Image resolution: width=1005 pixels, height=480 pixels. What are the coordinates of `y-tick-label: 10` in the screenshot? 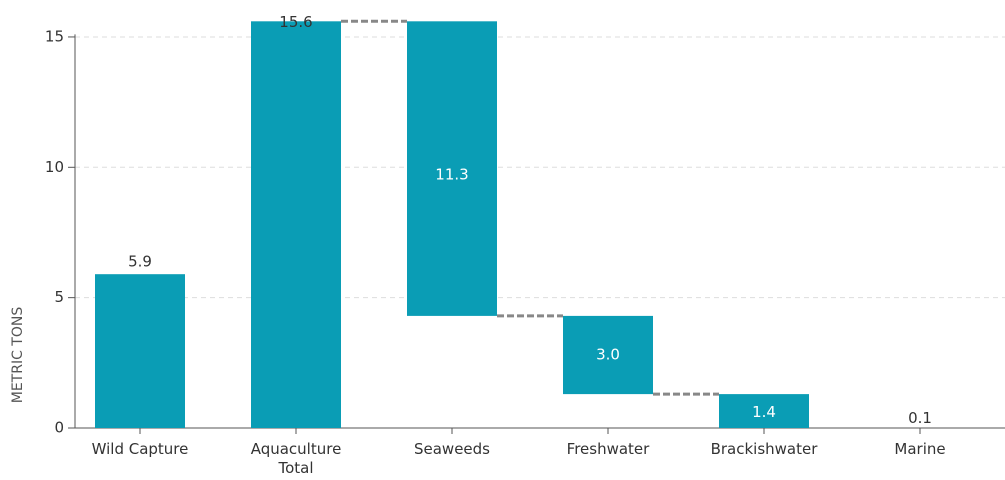 It's located at (54, 167).